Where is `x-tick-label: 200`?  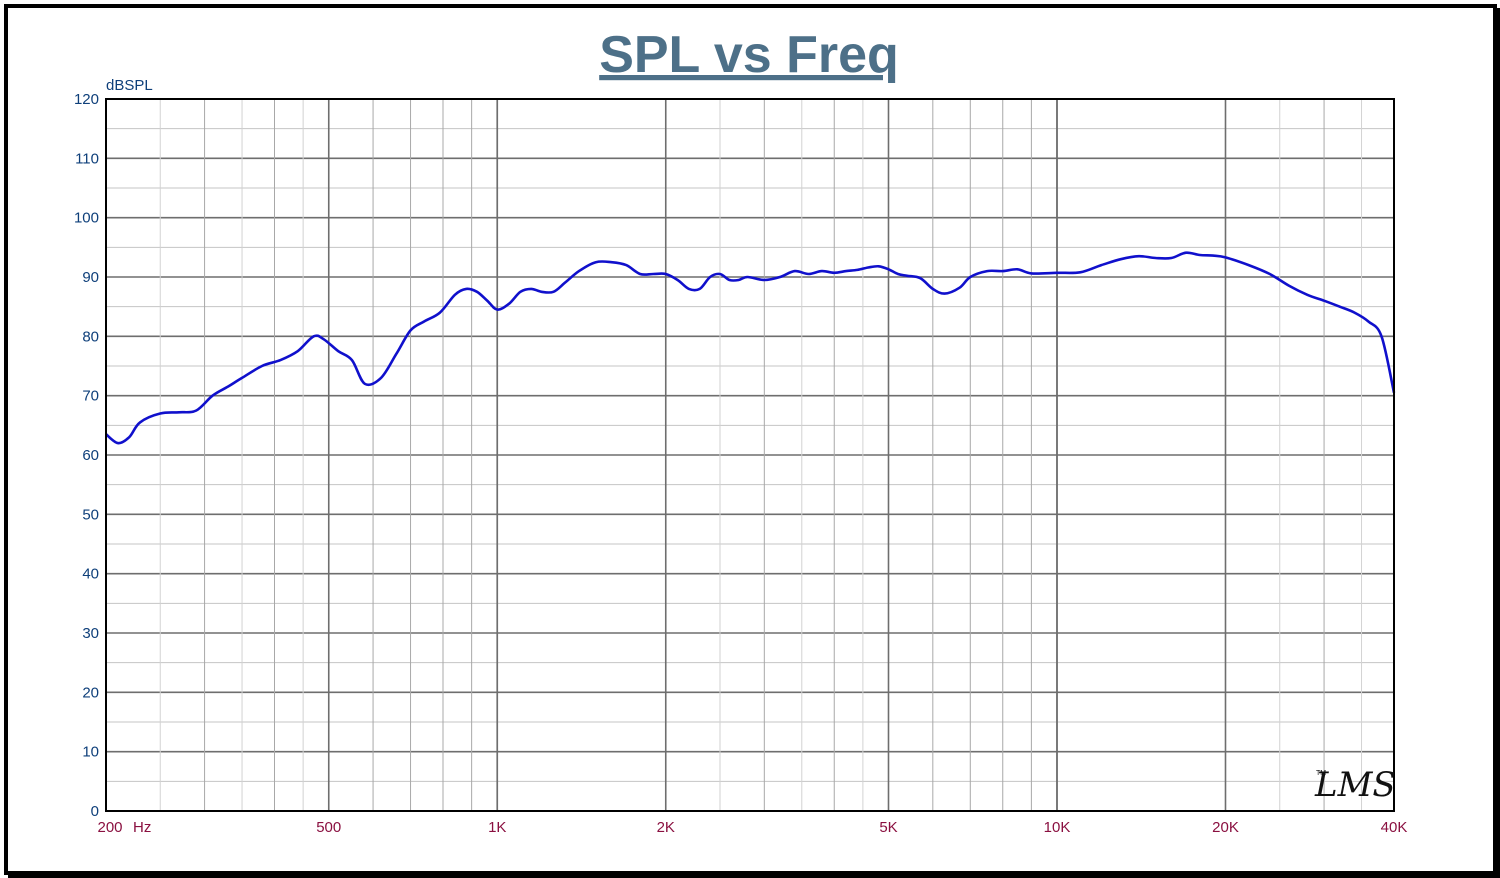 x-tick-label: 200 is located at coordinates (109, 827).